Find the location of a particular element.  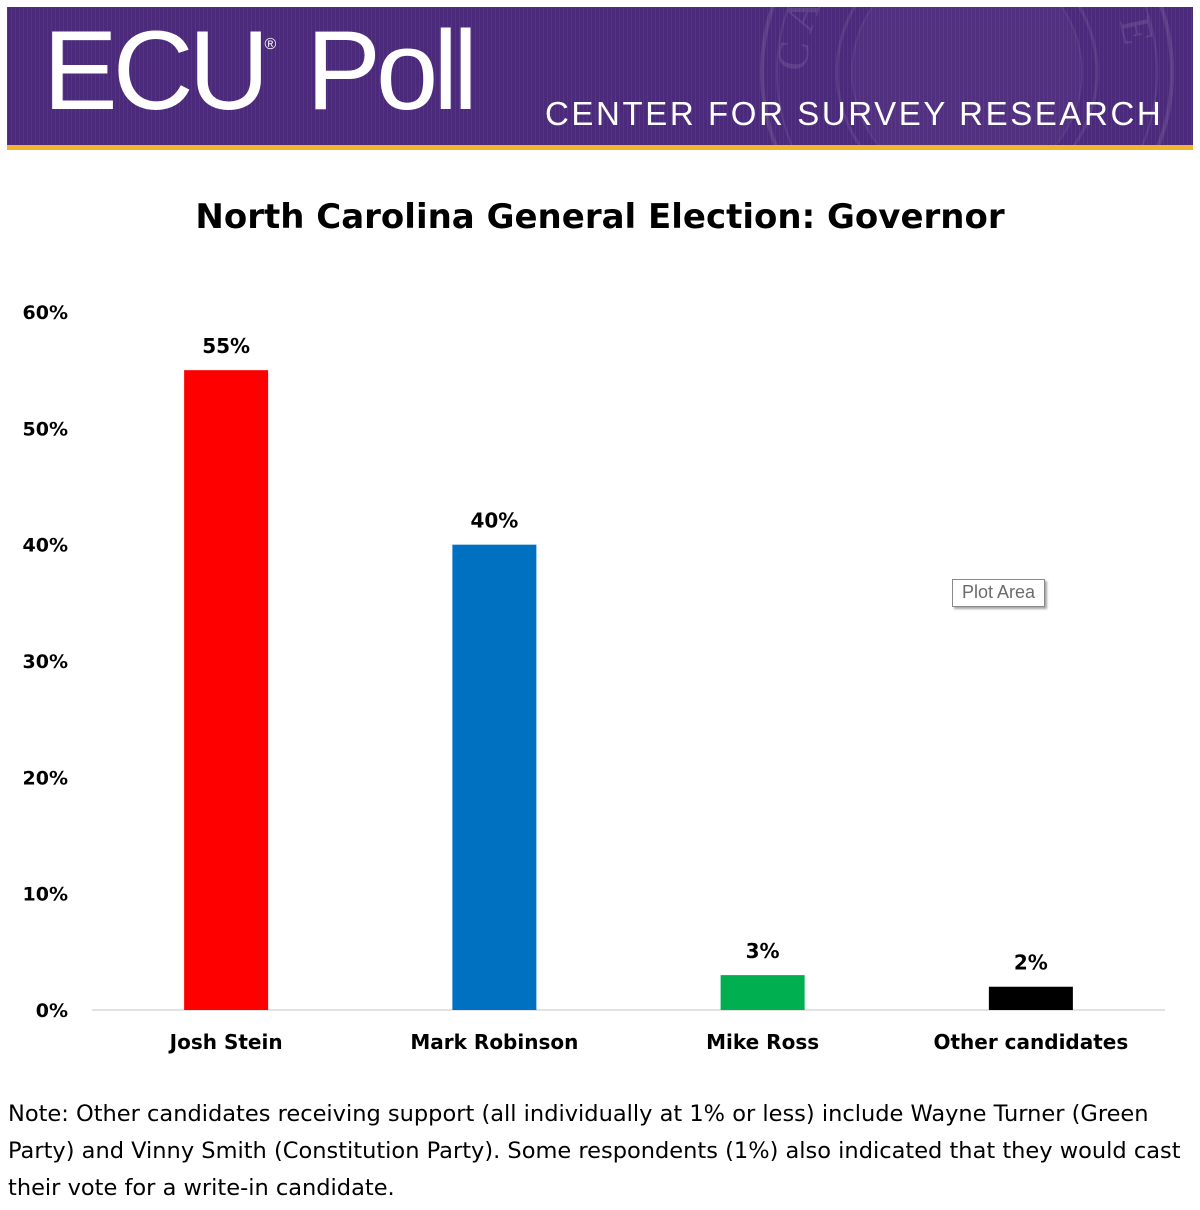

bar-josh-stein is located at coordinates (226, 690).